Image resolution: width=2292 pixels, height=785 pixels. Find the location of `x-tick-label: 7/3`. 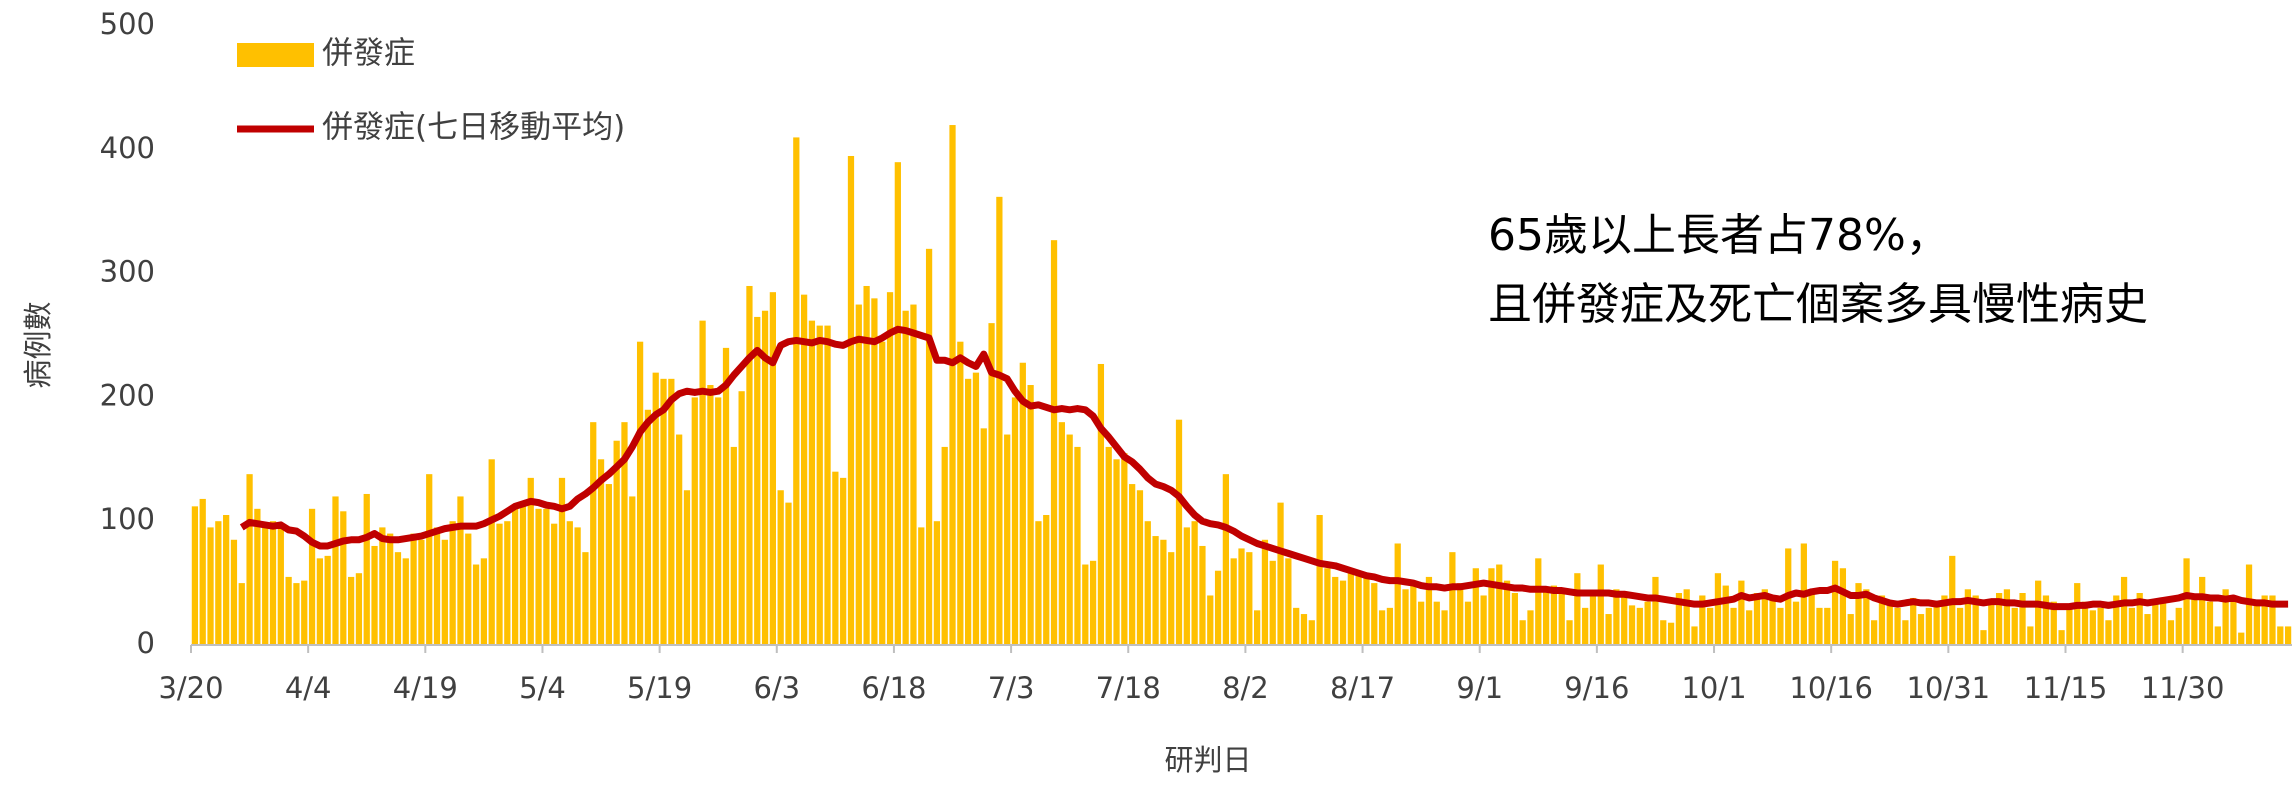

x-tick-label: 7/3 is located at coordinates (1011, 688).